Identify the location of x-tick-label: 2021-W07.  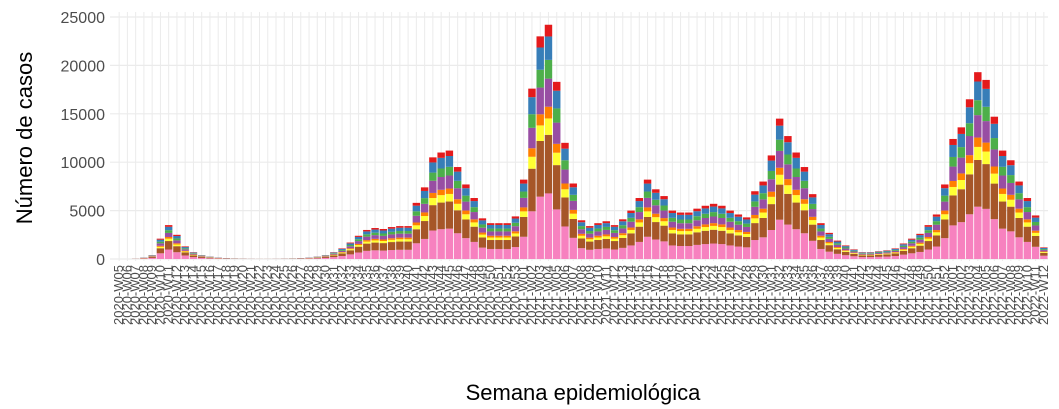
(572, 295).